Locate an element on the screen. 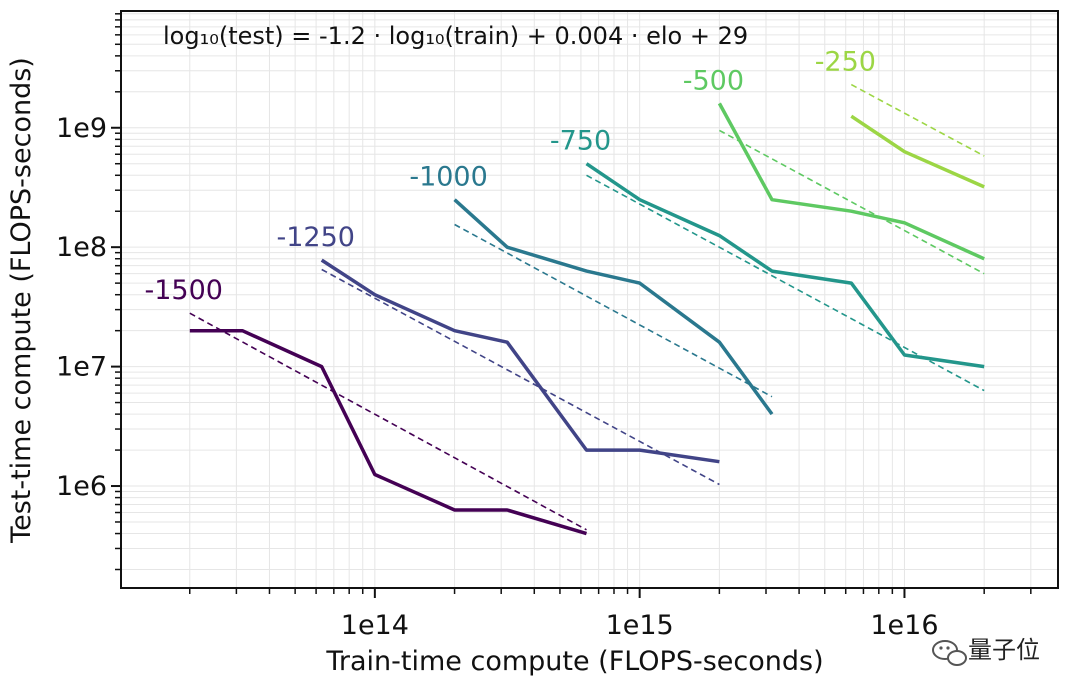 The image size is (1080, 694). series-label: -750 is located at coordinates (580, 141).